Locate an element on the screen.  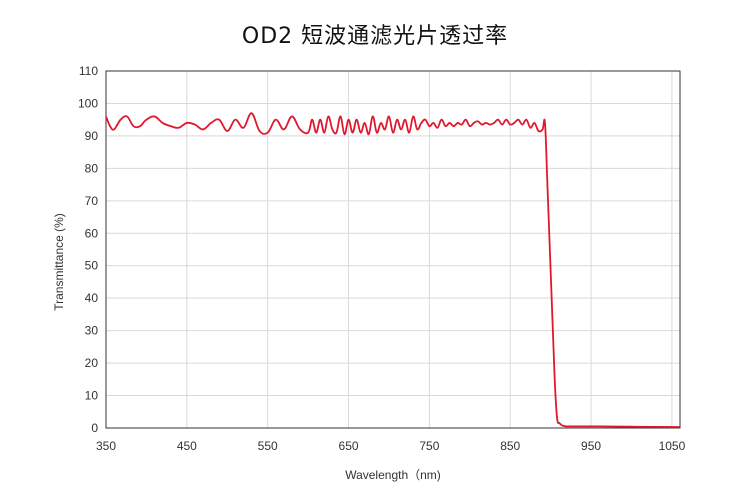
y-tick-label: 40 is located at coordinates (92, 298).